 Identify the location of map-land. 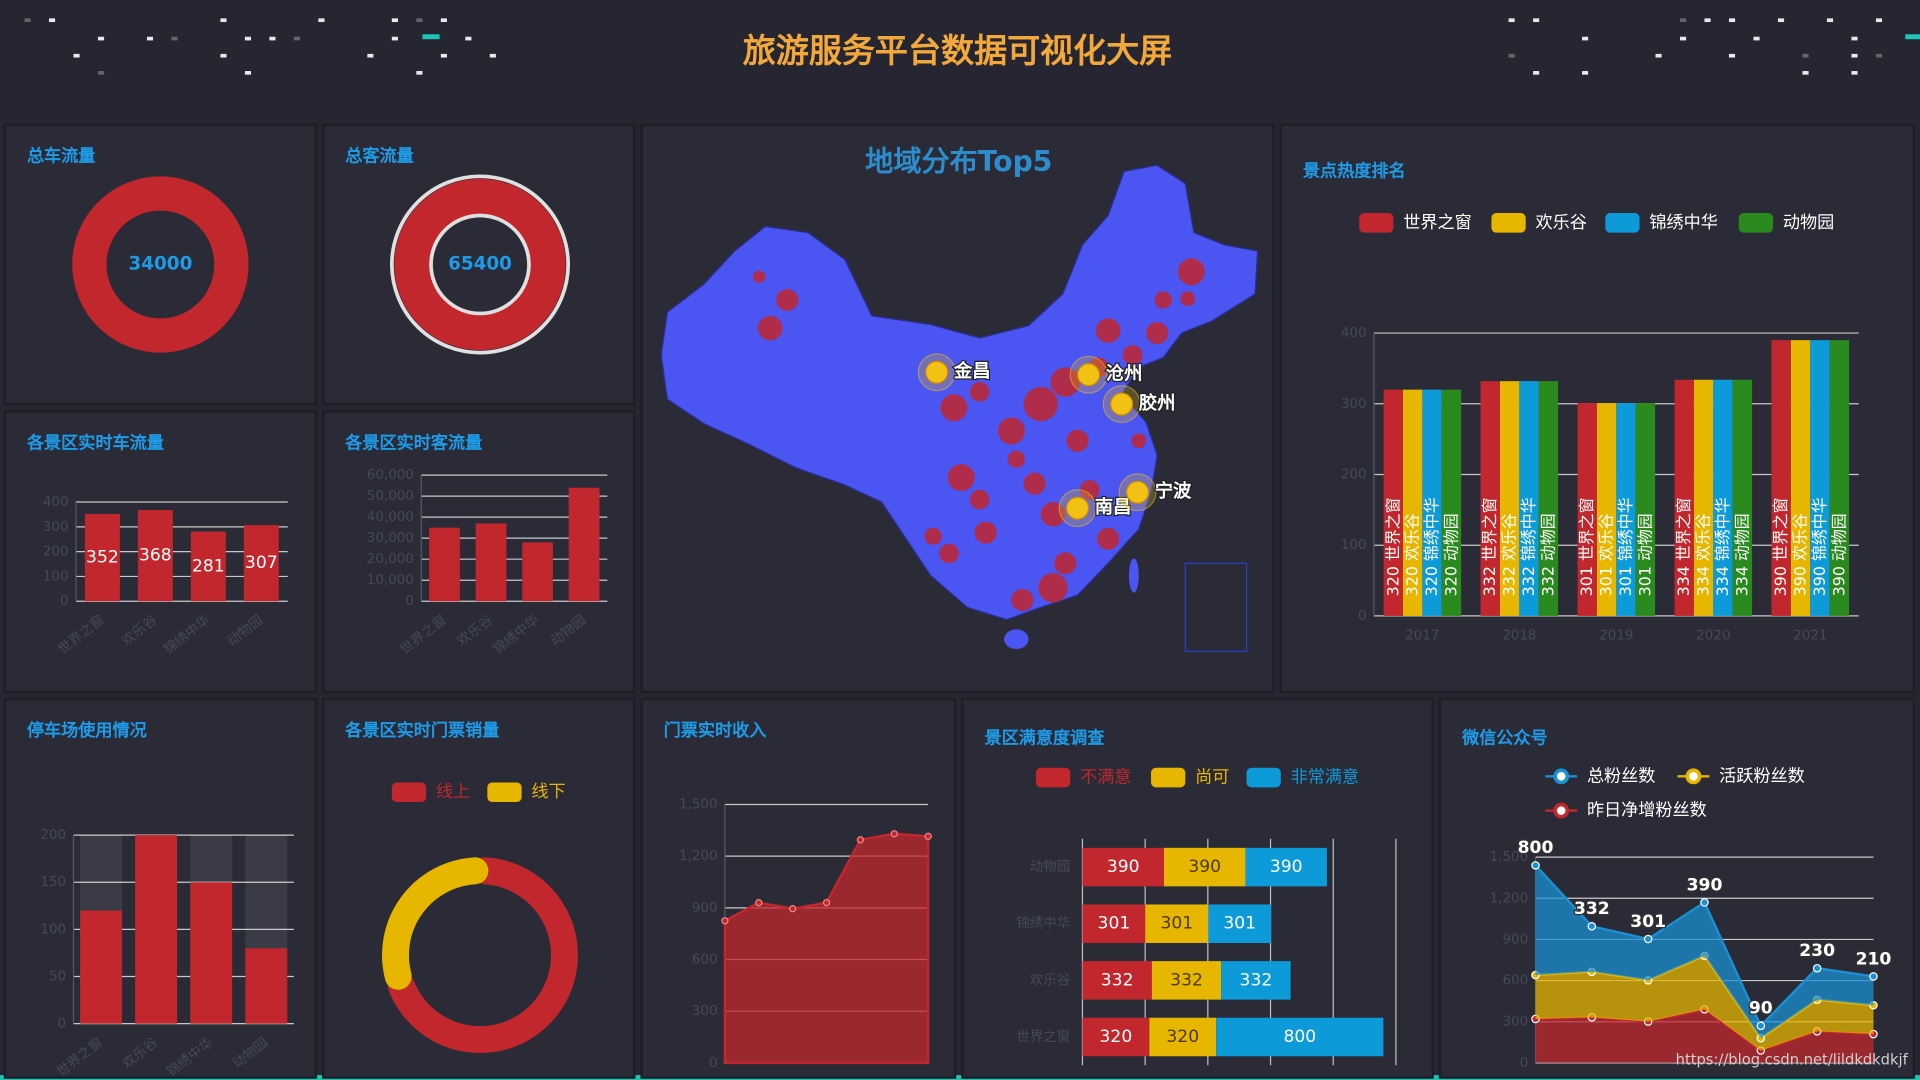
(959, 392).